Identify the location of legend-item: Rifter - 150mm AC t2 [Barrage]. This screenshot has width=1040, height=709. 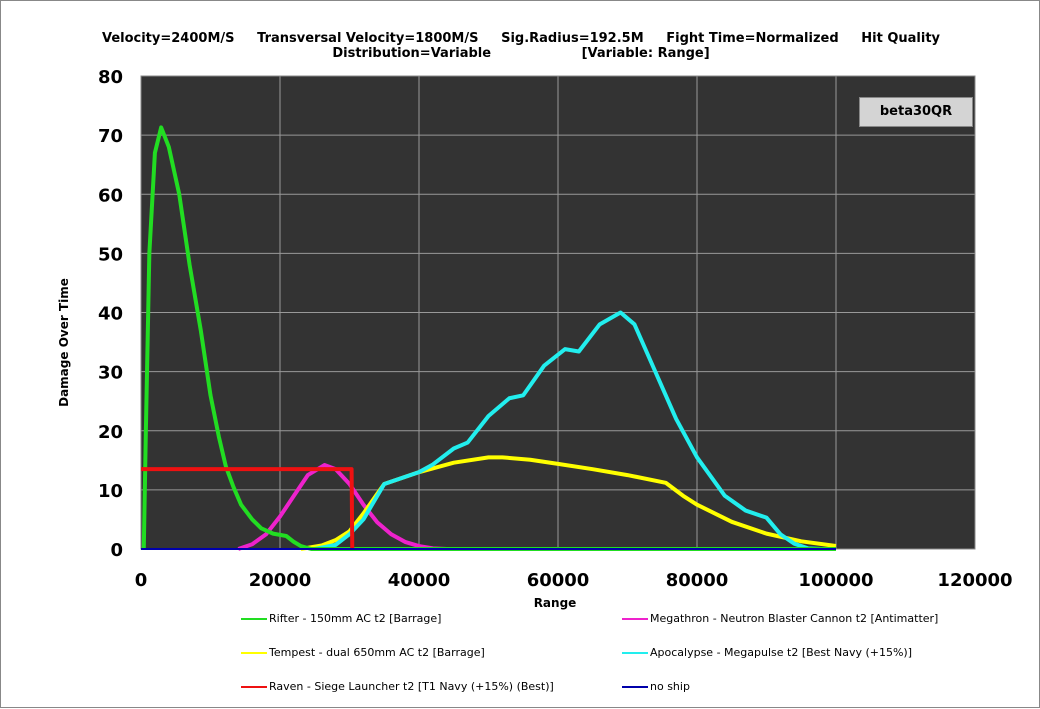
(341, 618).